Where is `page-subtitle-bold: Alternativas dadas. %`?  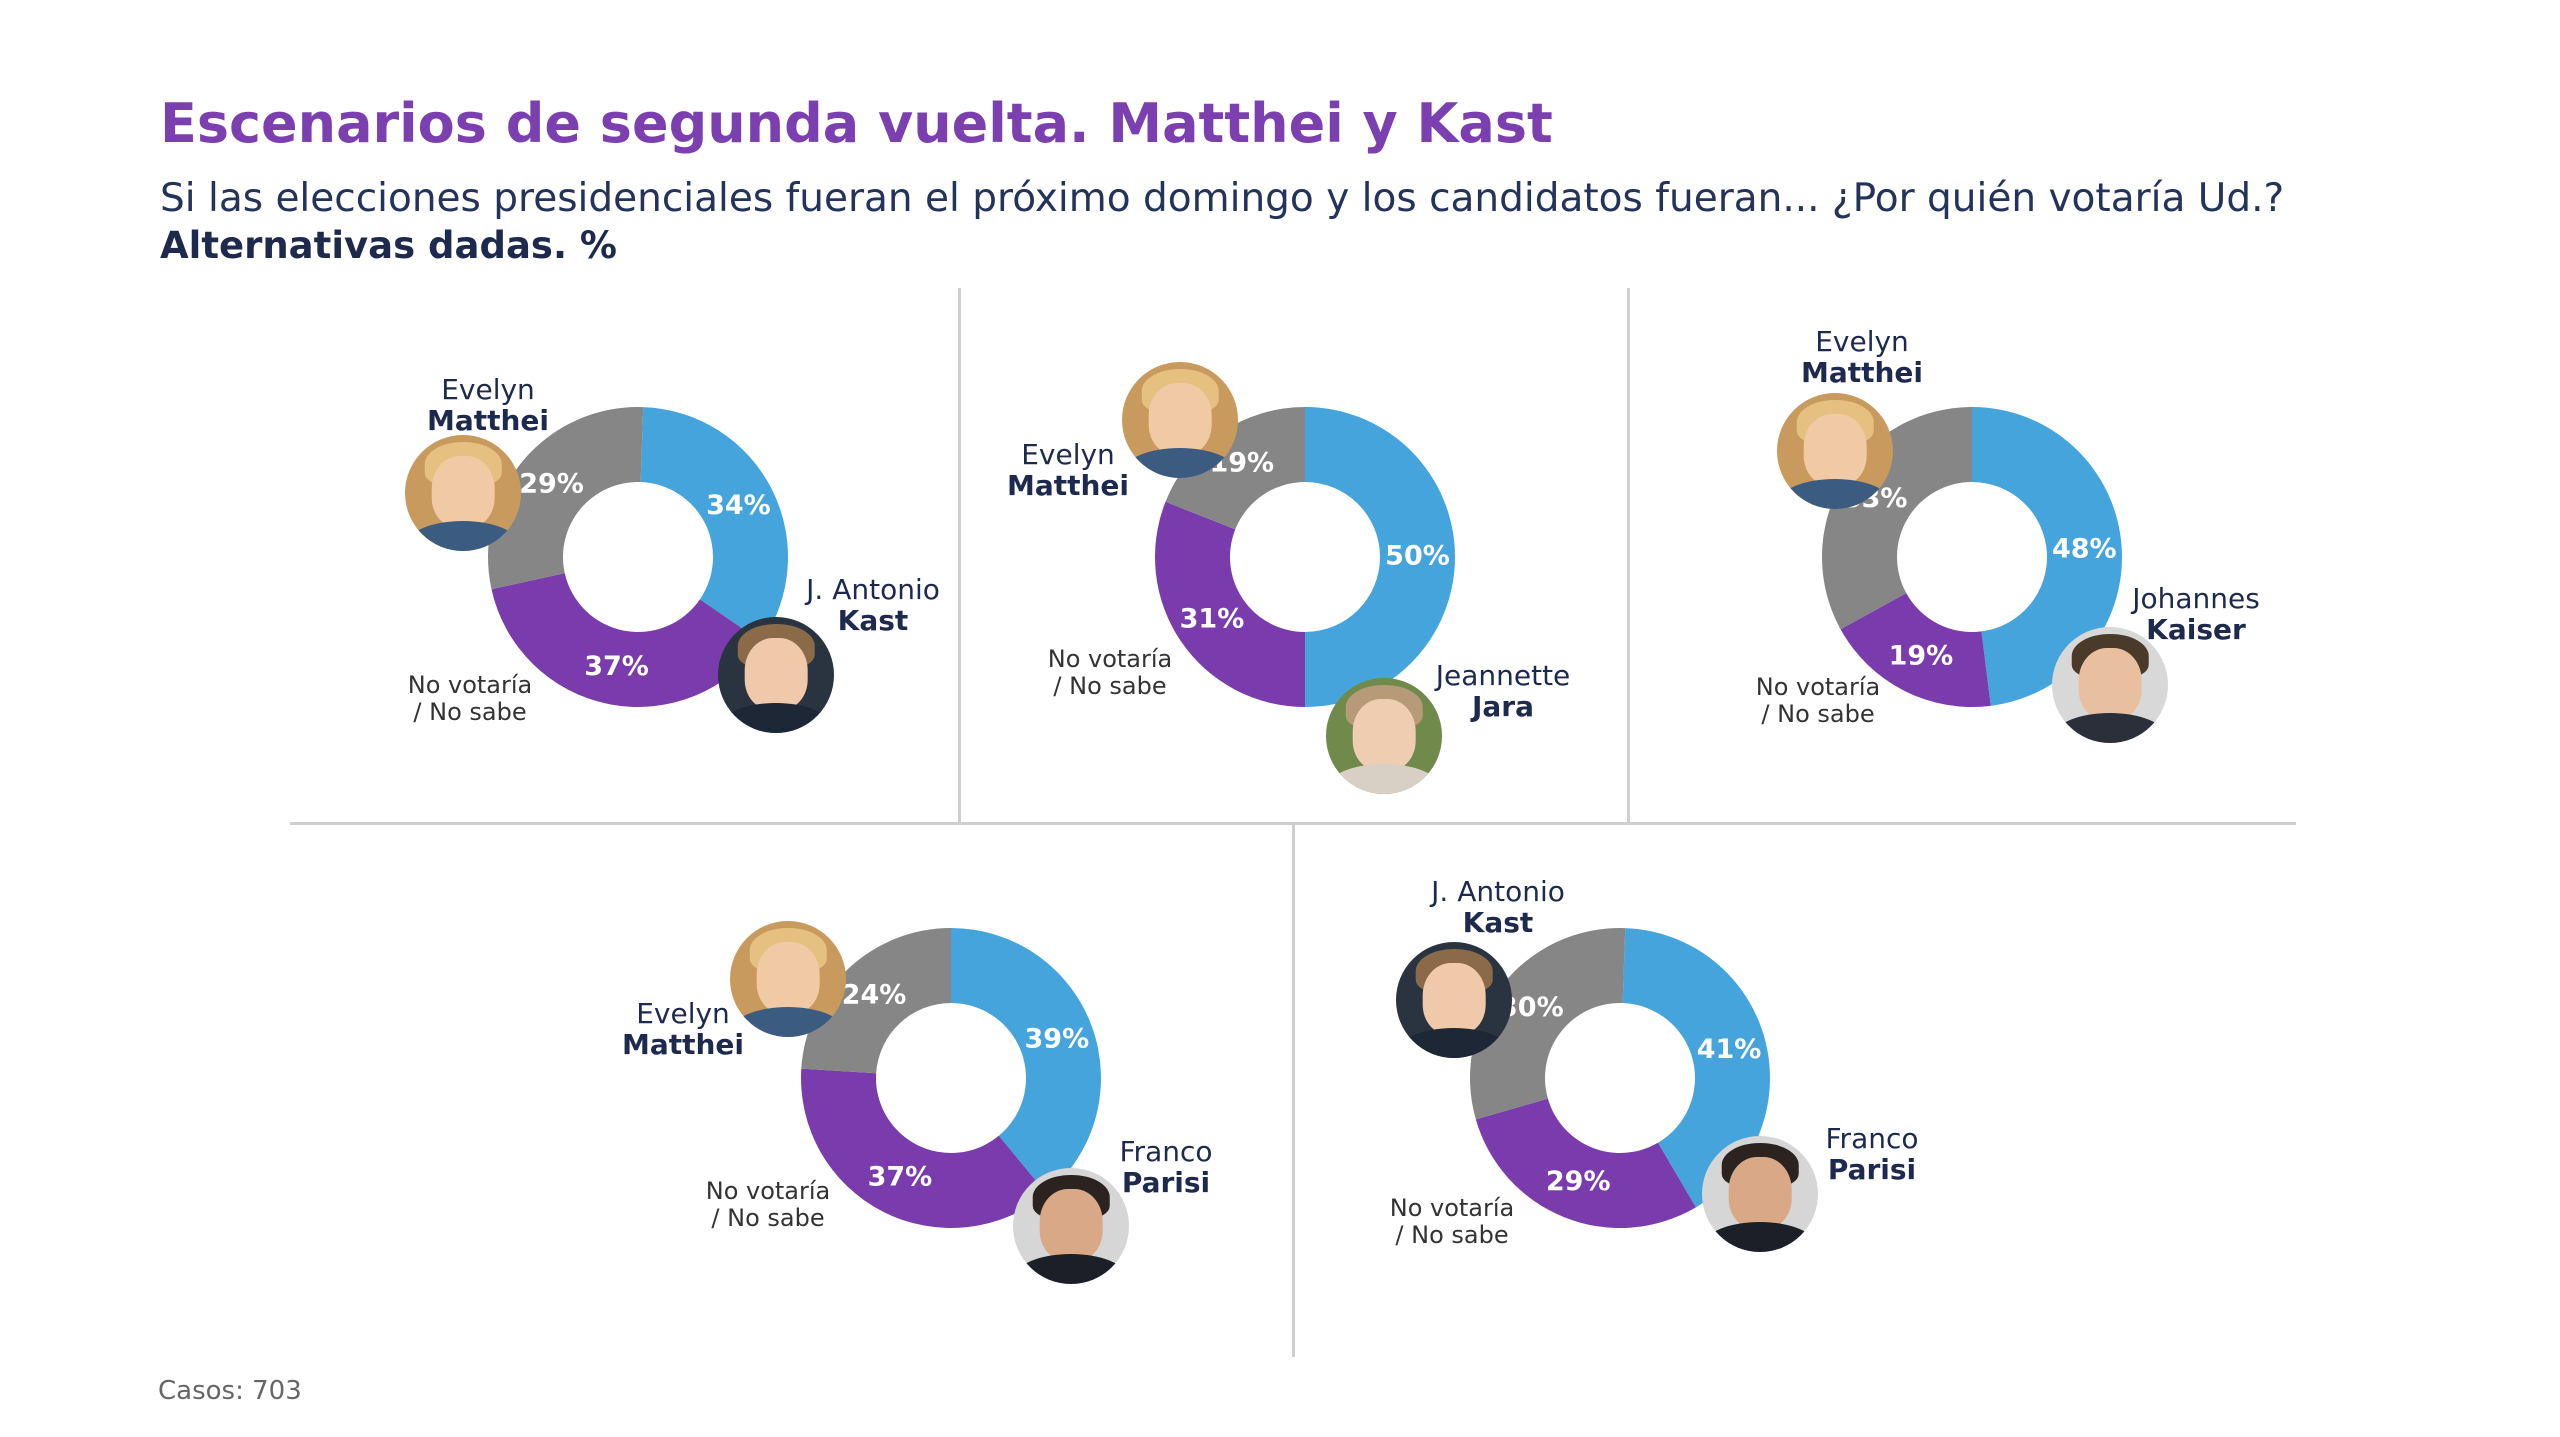 page-subtitle-bold: Alternativas dadas. % is located at coordinates (388, 245).